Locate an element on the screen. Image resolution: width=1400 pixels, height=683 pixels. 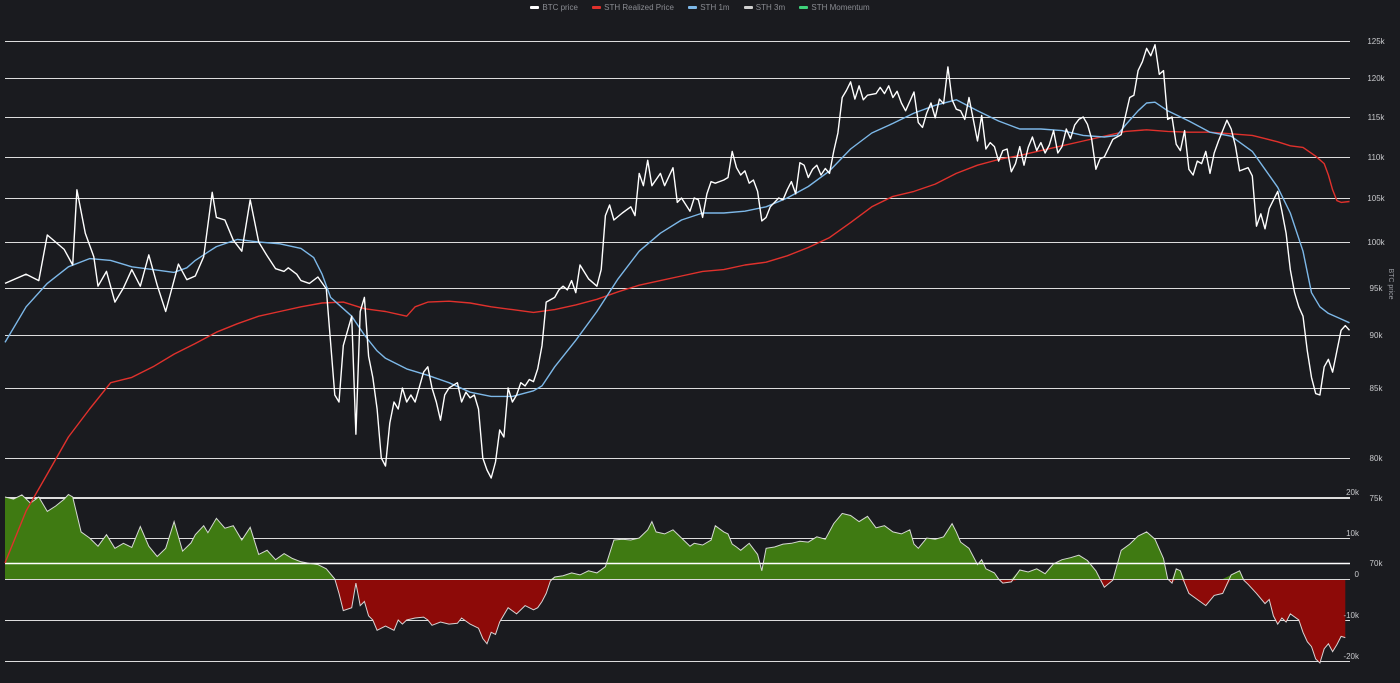
legend-item-sth-1m: STH 1m is located at coordinates (709, 7).